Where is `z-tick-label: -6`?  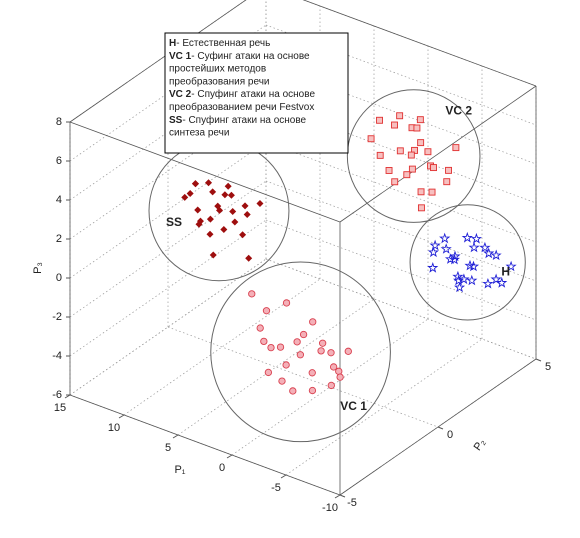 z-tick-label: -6 is located at coordinates (57, 395).